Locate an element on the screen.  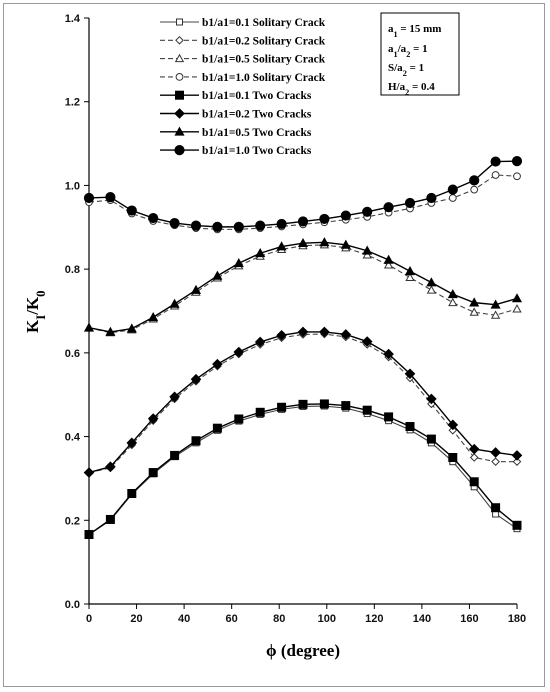
y-tick-label: 1.0 is located at coordinates (72, 186).